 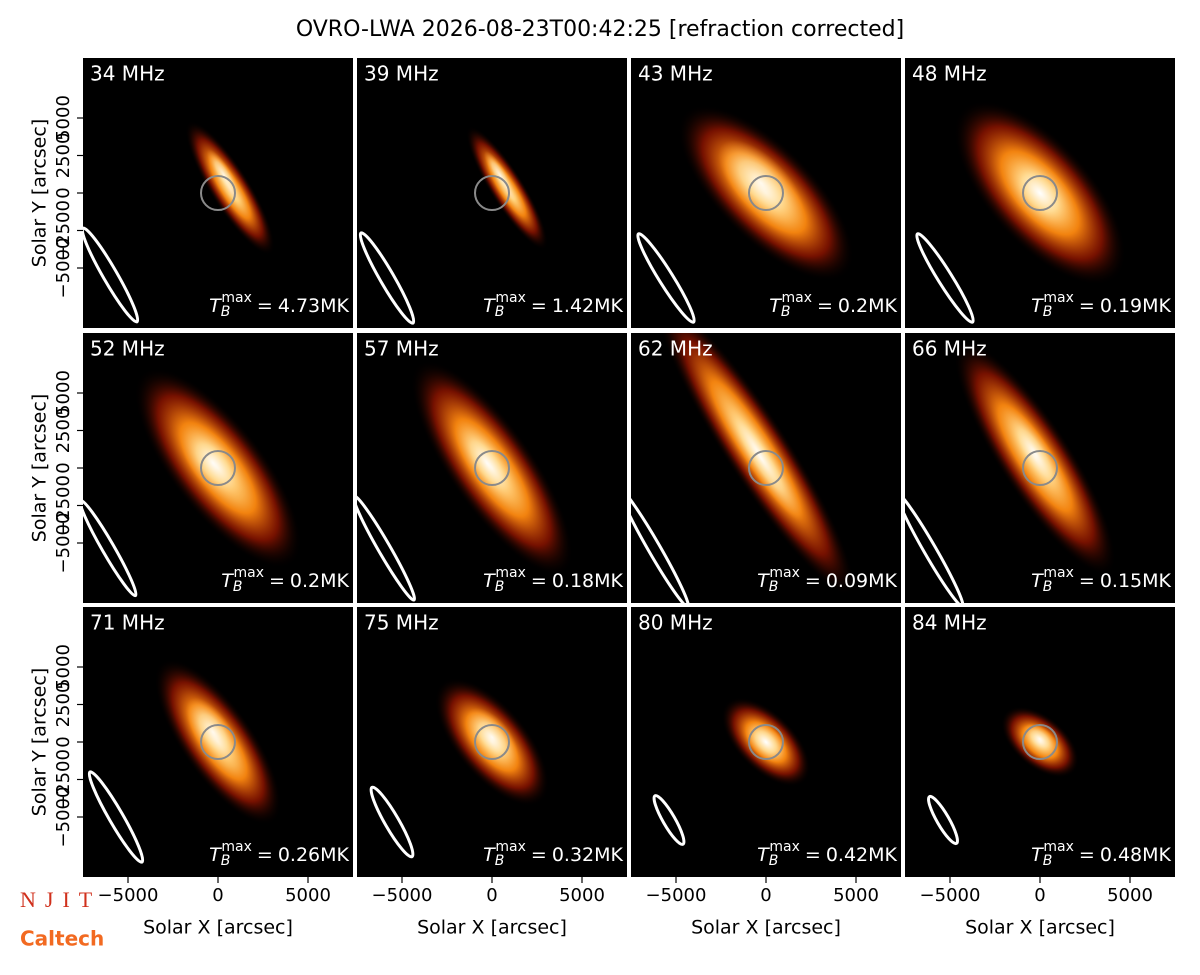 I want to click on frequency-label: 34 MHz, so click(x=127, y=74).